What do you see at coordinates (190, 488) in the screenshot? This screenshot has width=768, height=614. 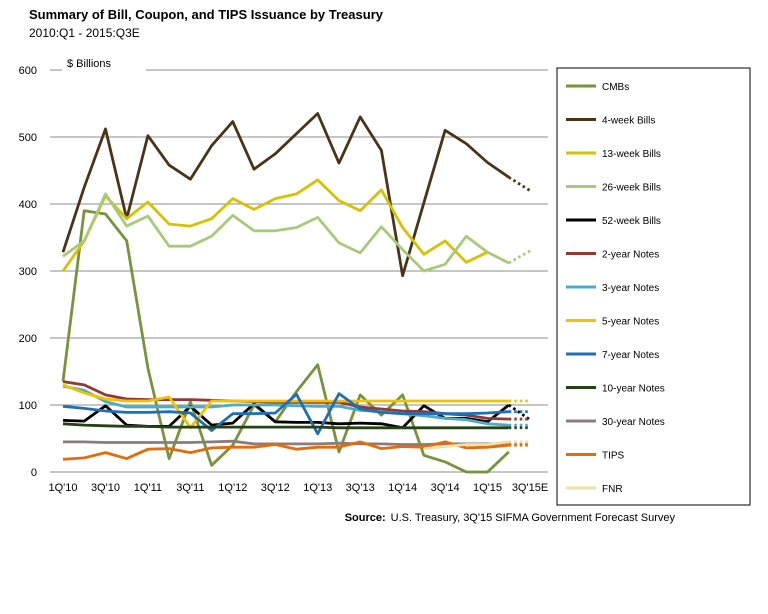 I see `x-tick-label: 3Q'11` at bounding box center [190, 488].